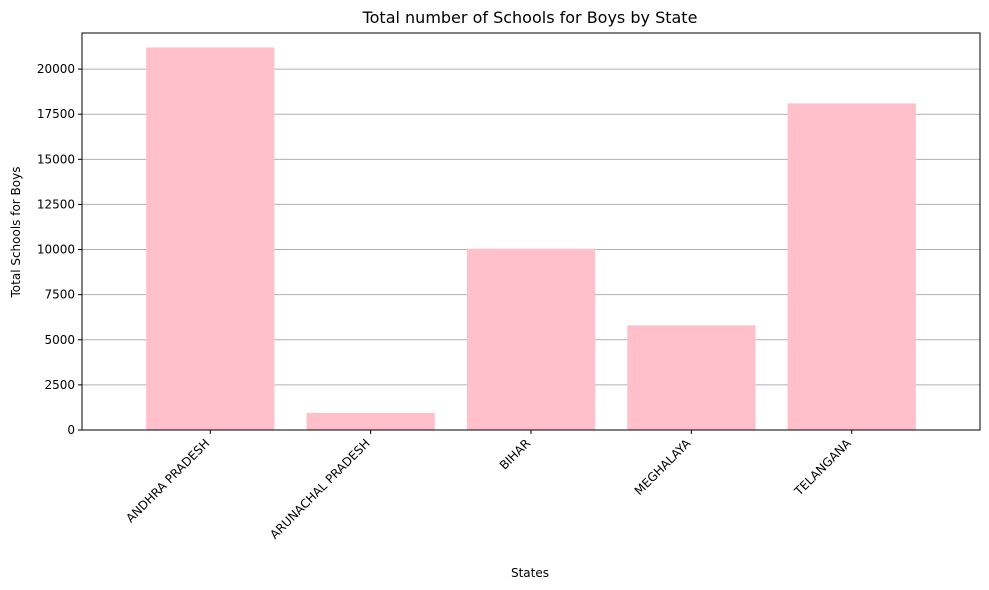  I want to click on x-tick-label: BIHAR, so click(515, 454).